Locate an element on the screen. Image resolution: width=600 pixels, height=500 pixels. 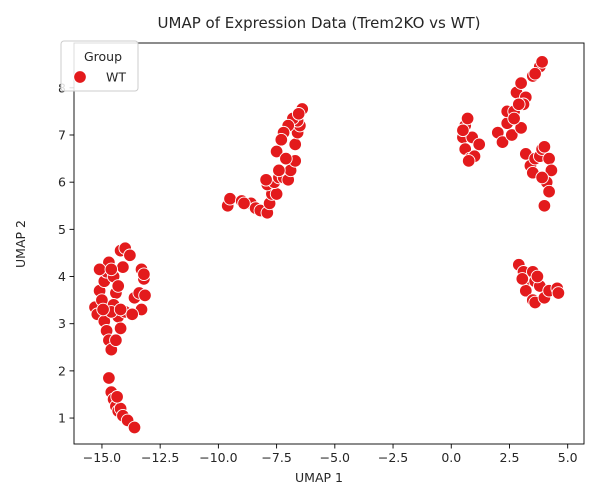
x-tick-label: −10.0 is located at coordinates (218, 457).